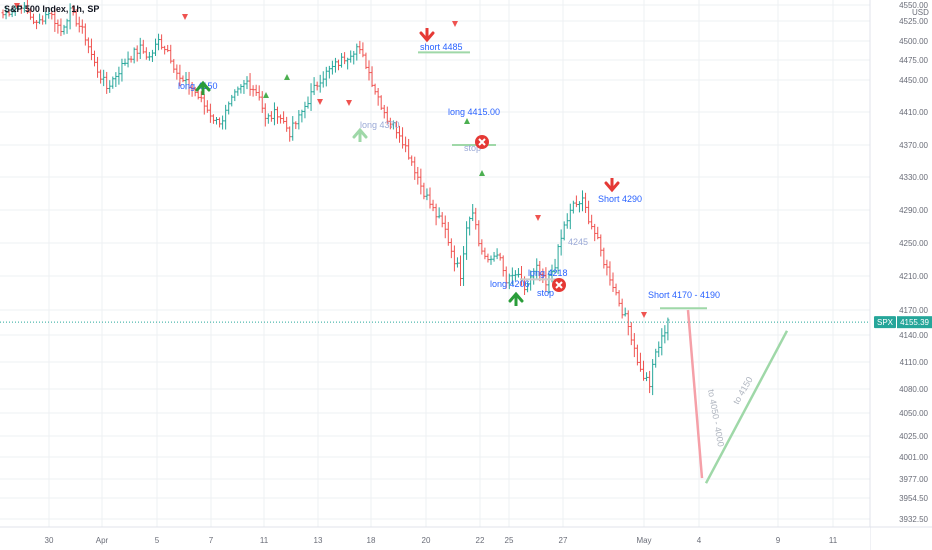 The width and height of the screenshot is (932, 550). Describe the element at coordinates (901, 275) in the screenshot. I see `price-axis-bg` at that location.